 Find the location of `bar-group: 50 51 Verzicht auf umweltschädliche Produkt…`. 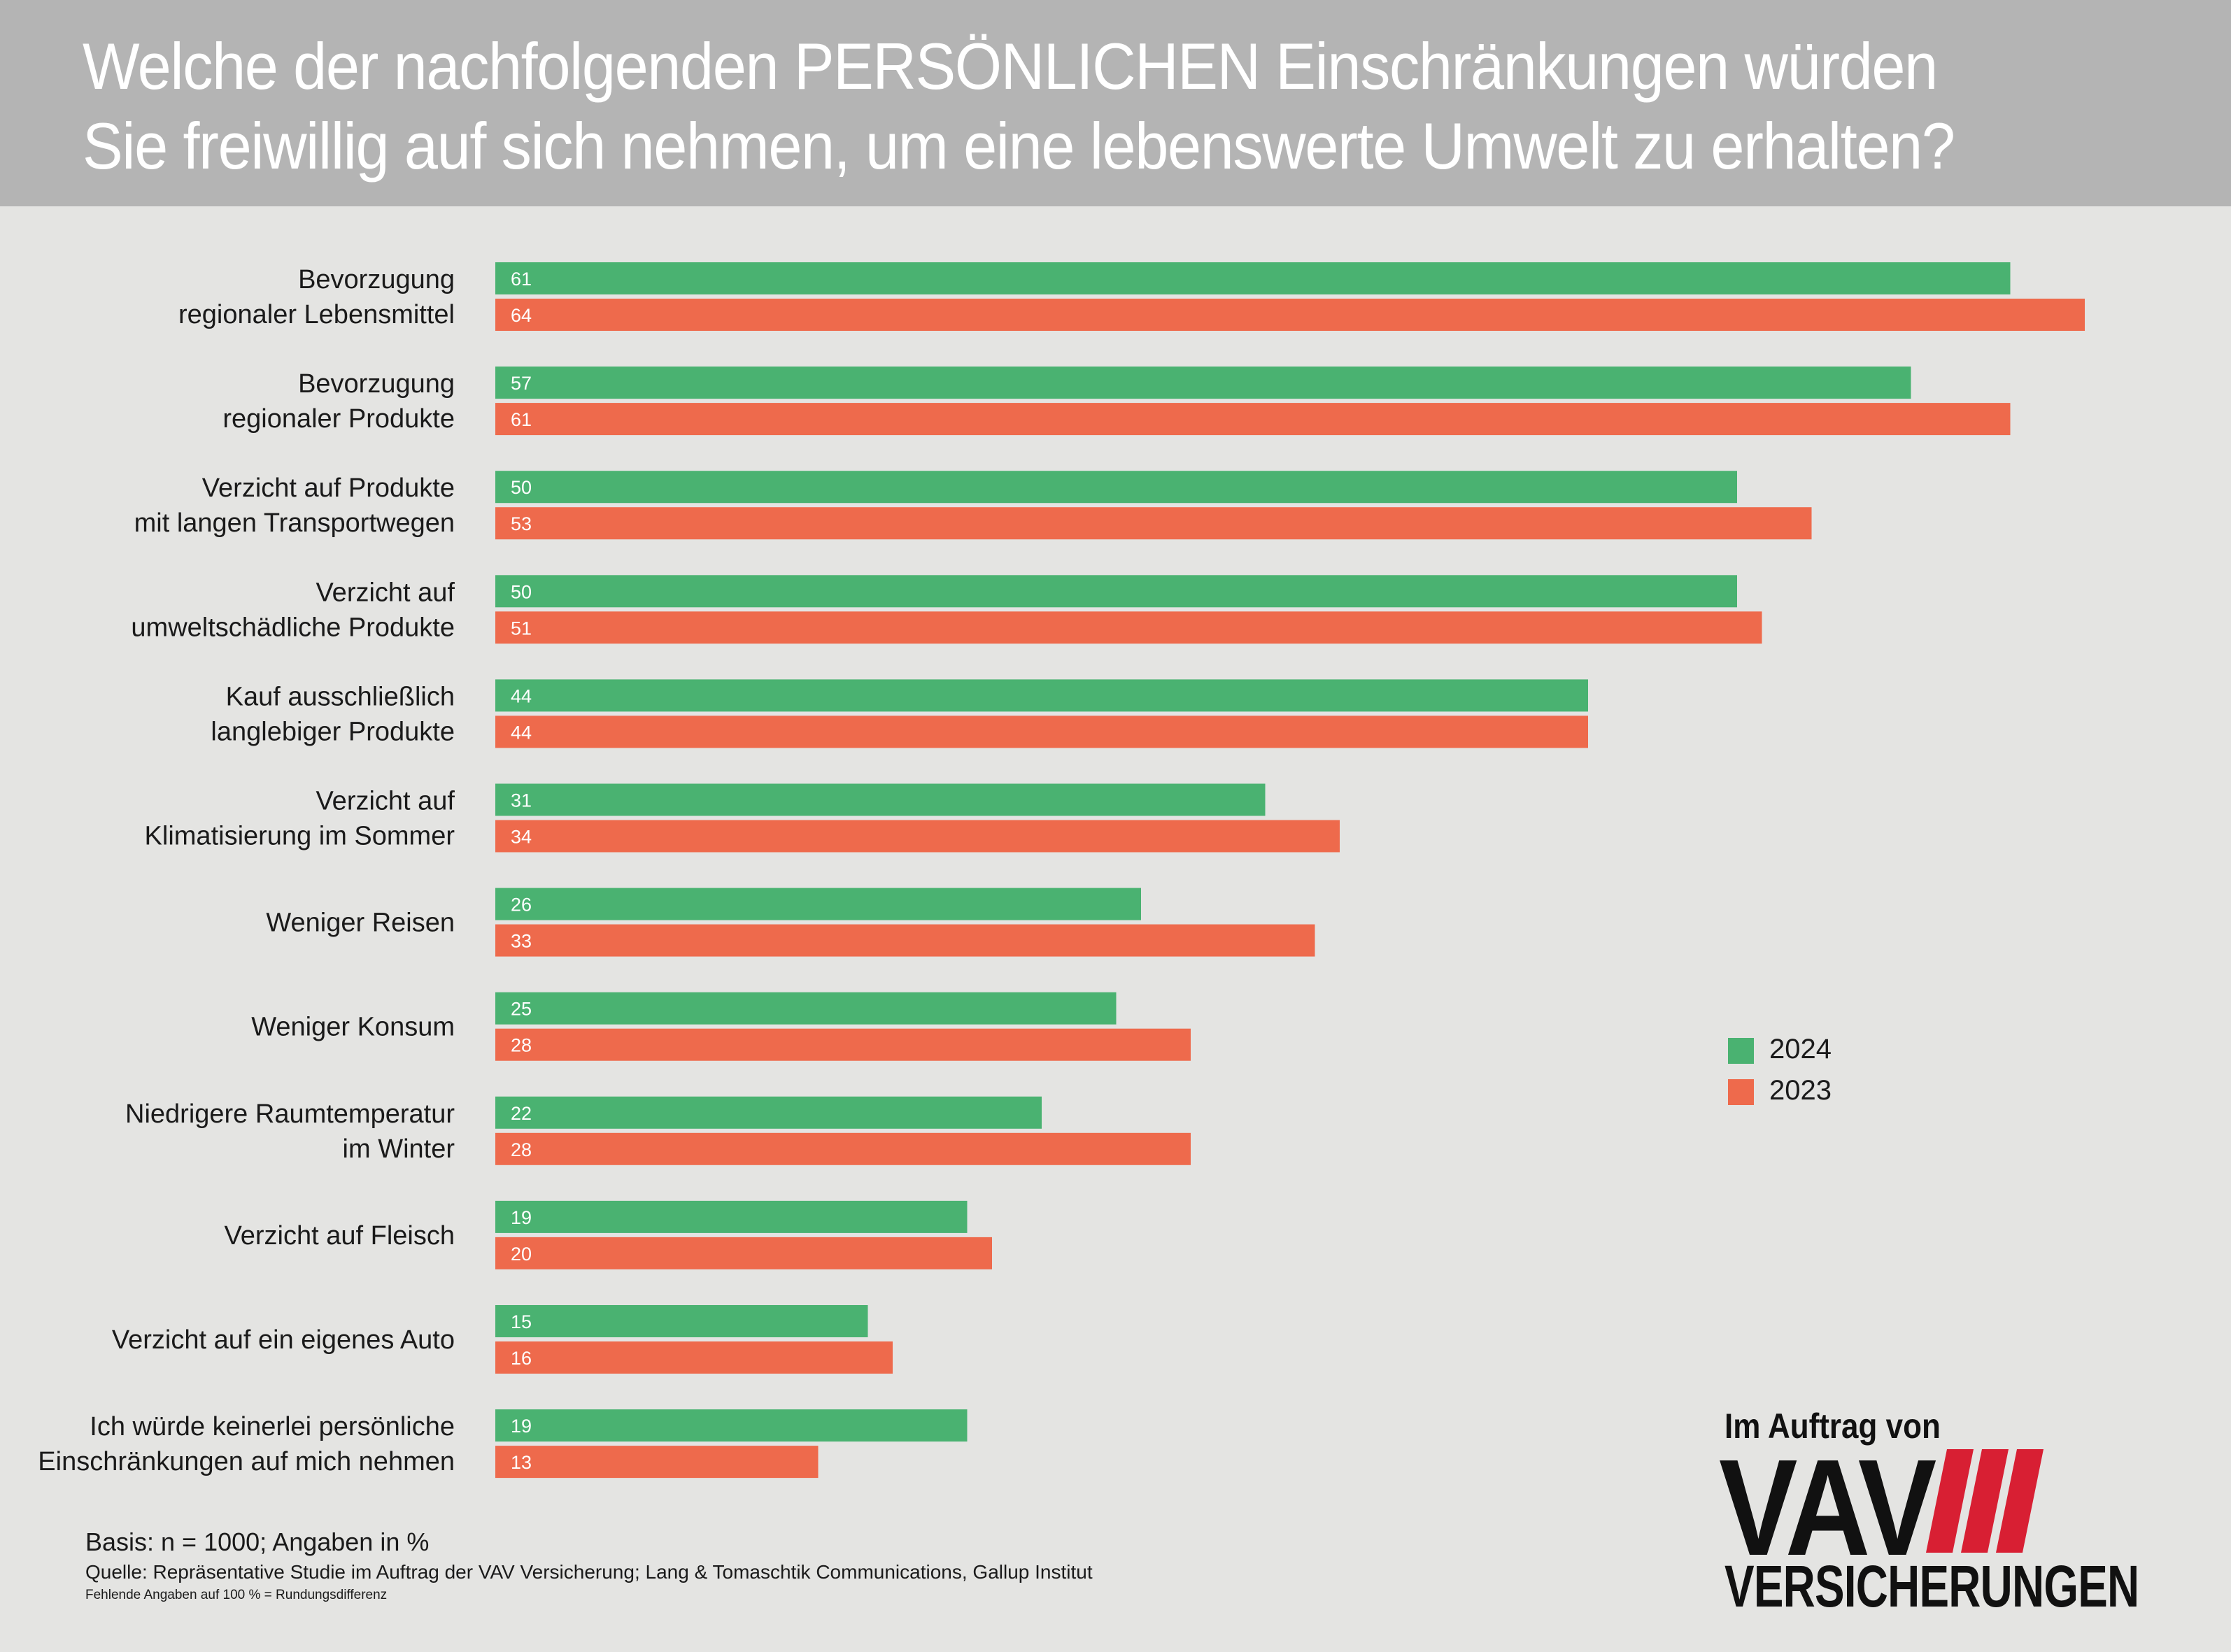

bar-group: 50 51 Verzicht auf umweltschädliche Produkt… is located at coordinates (946, 609).